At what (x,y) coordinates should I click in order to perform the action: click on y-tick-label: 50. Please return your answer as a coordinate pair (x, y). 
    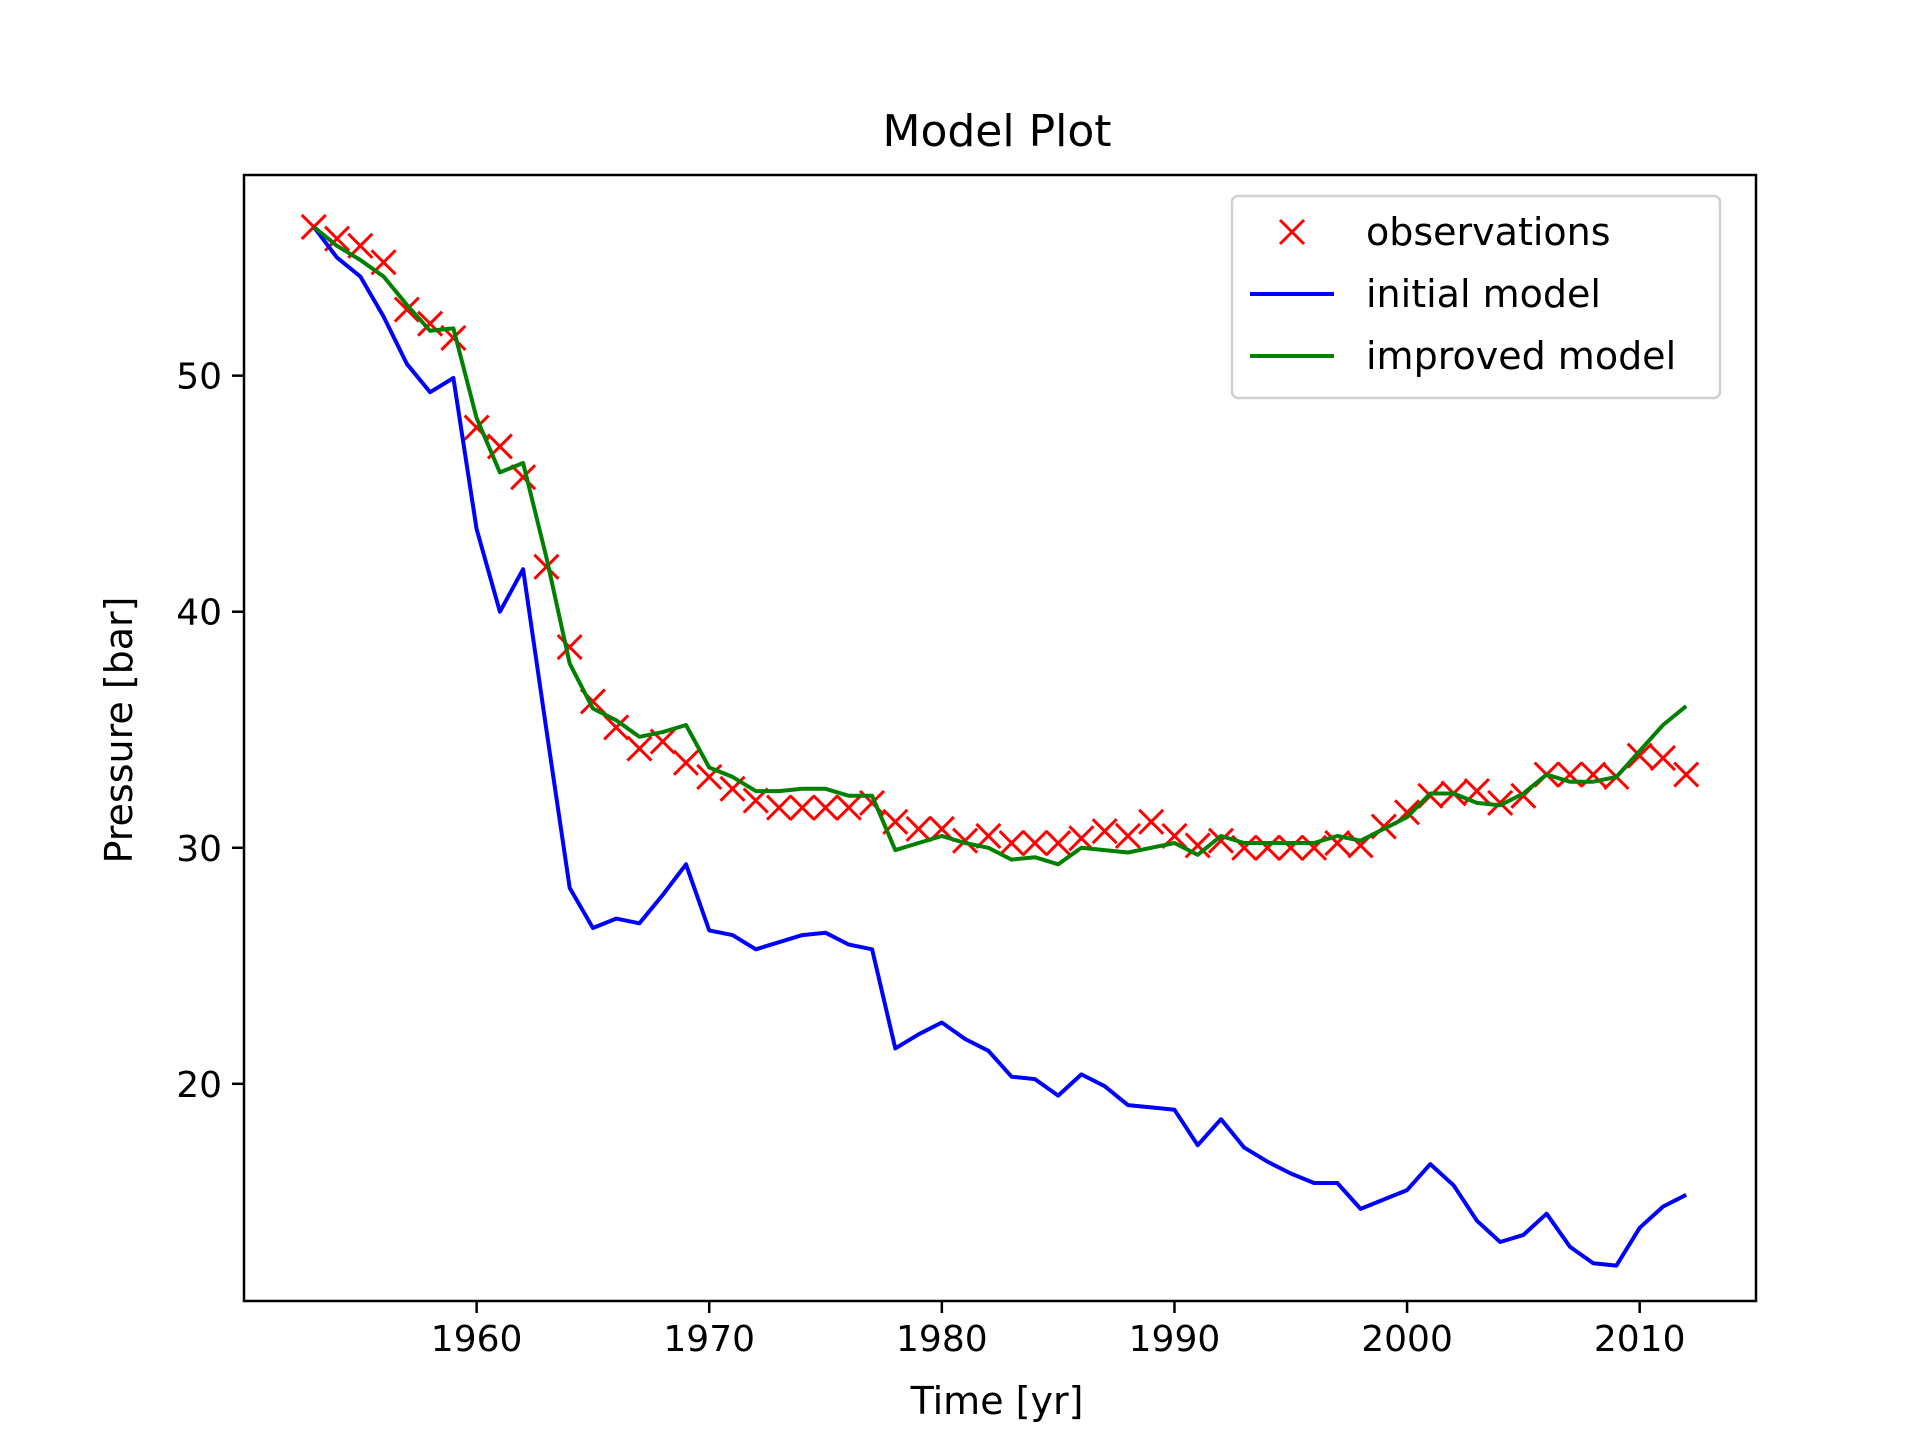
    Looking at the image, I should click on (199, 377).